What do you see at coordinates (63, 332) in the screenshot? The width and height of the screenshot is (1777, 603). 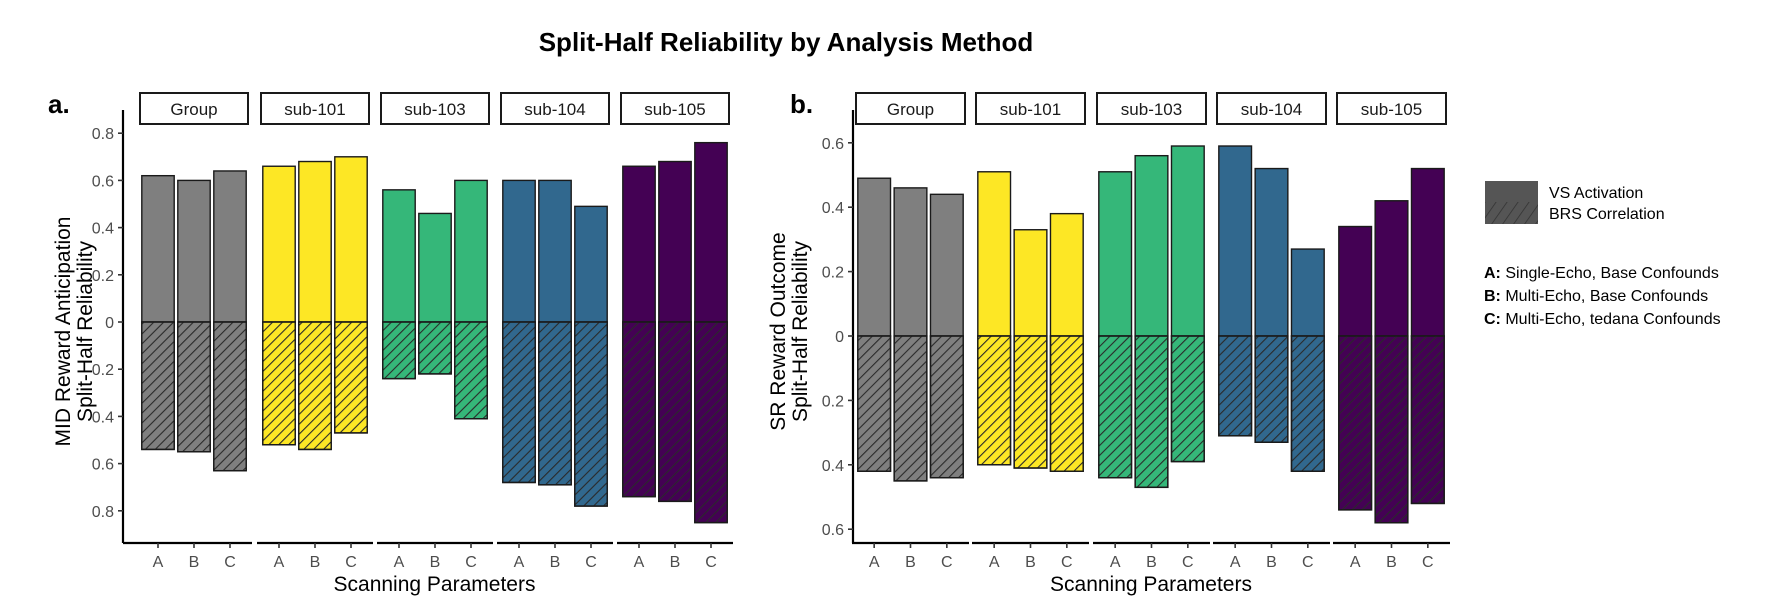 I see `y-axis-title-line1: MID Reward Anticipation` at bounding box center [63, 332].